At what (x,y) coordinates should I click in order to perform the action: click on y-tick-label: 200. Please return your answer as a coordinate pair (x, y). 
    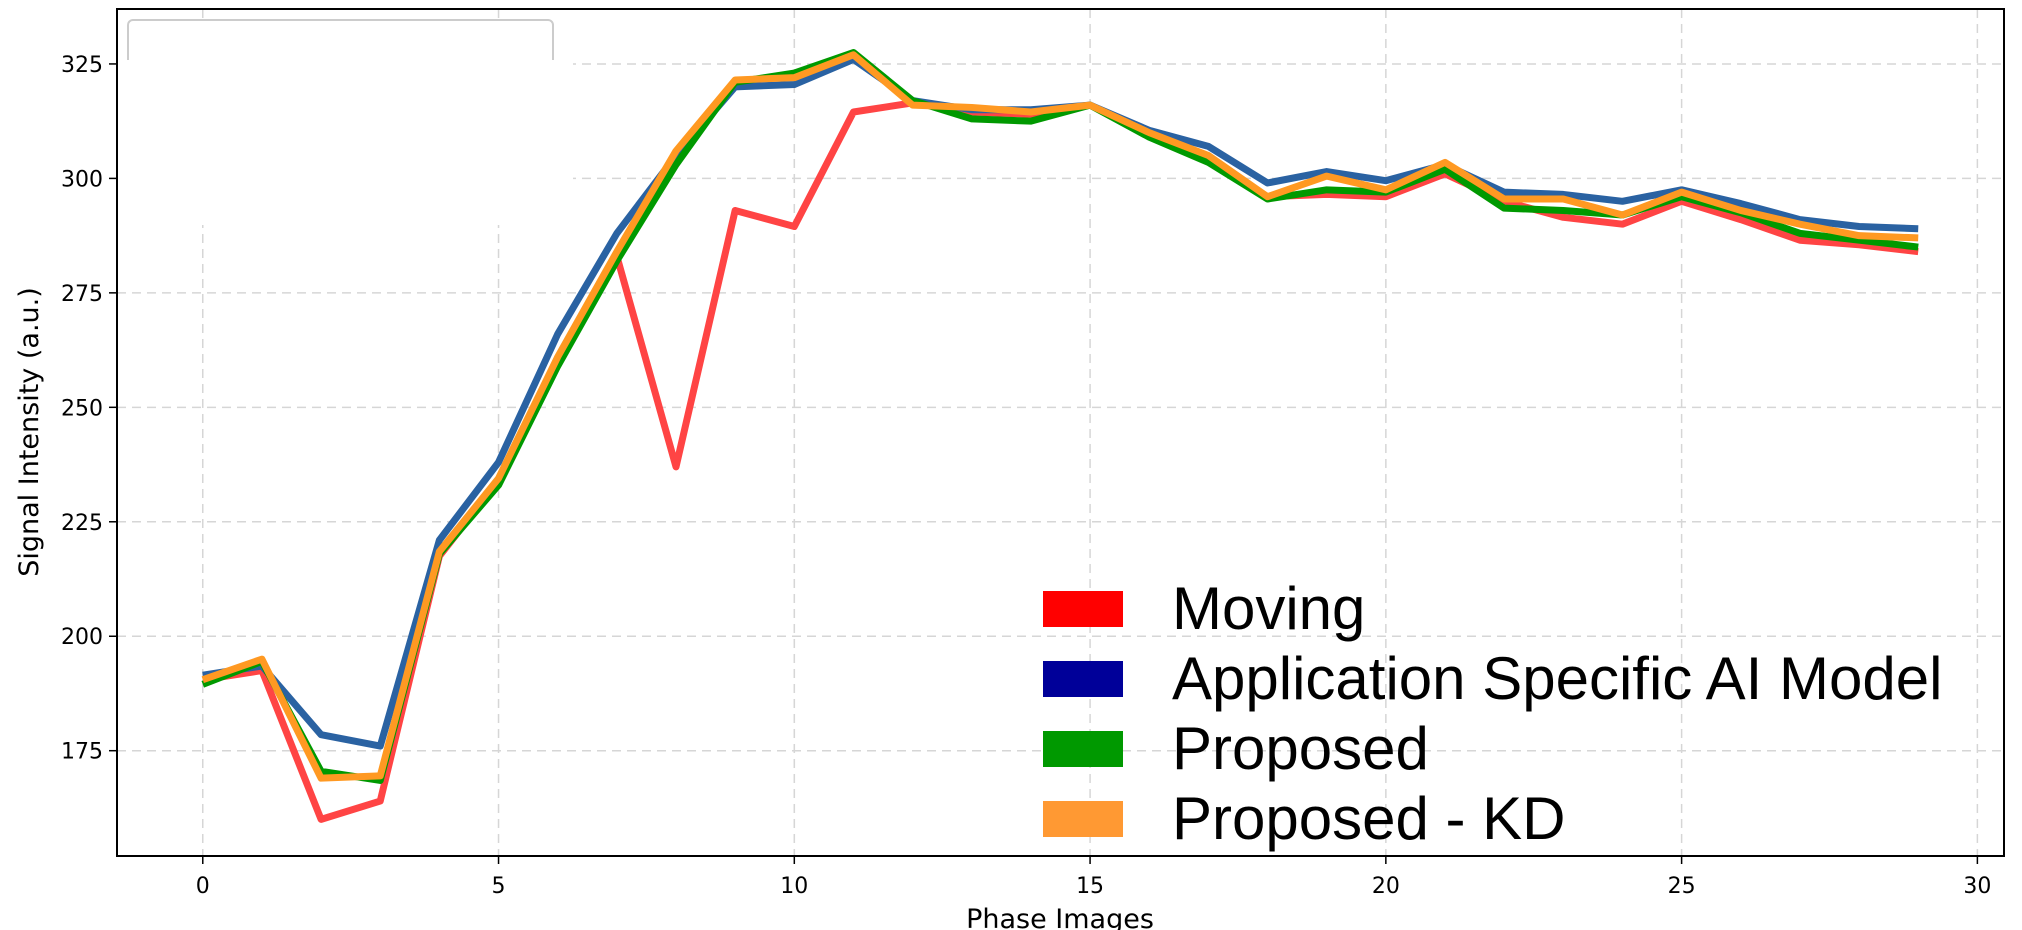
    Looking at the image, I should click on (82, 637).